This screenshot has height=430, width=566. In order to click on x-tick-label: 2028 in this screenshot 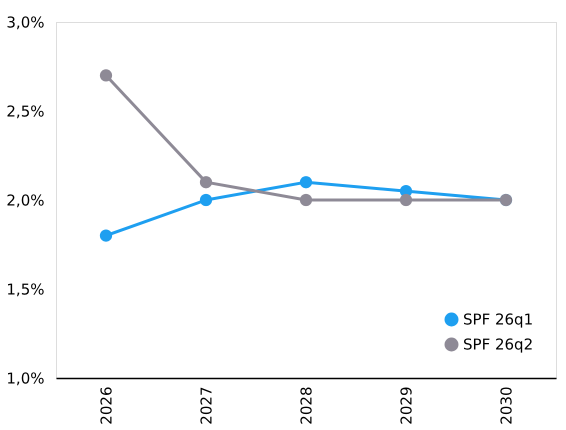, I will do `click(307, 405)`.